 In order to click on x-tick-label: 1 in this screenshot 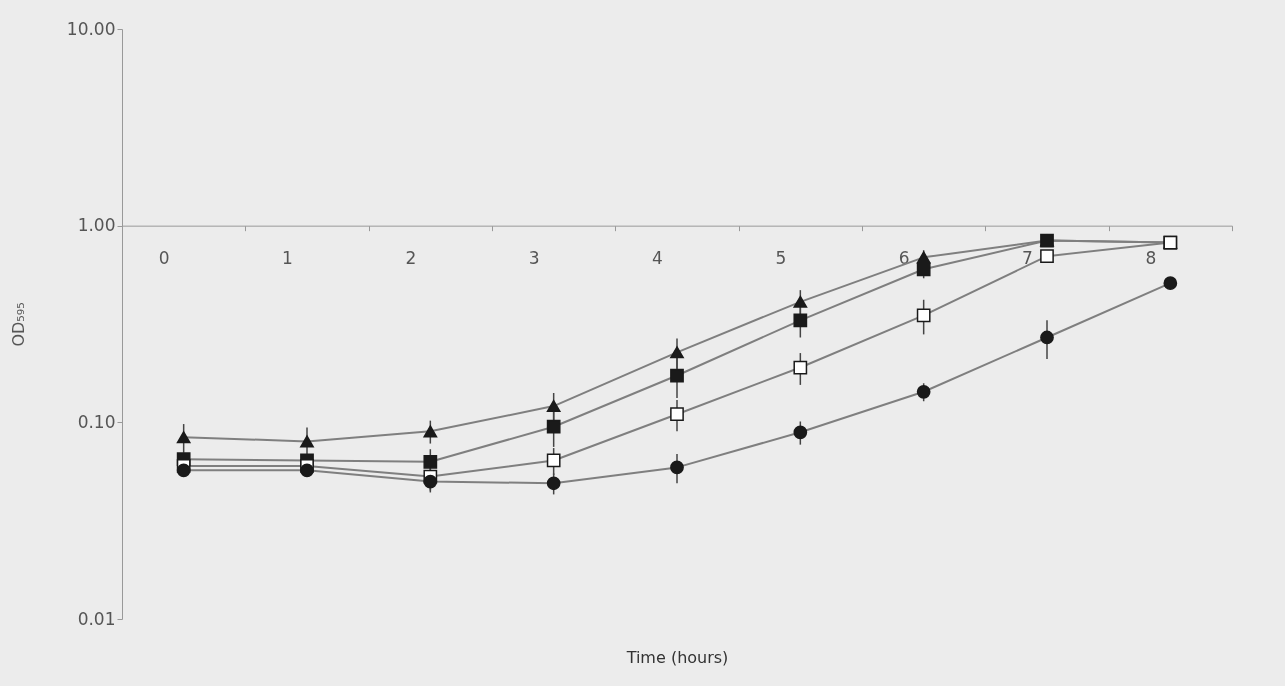, I will do `click(287, 258)`.